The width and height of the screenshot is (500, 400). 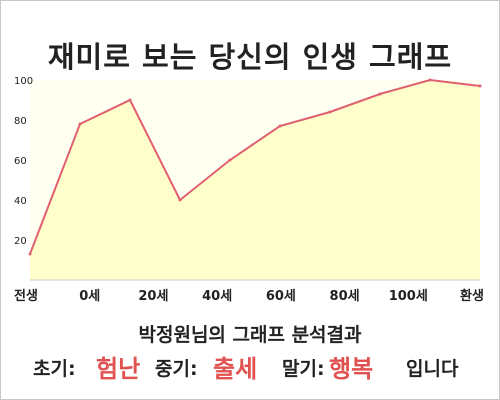 What do you see at coordinates (23, 81) in the screenshot?
I see `y-tick-label: 100` at bounding box center [23, 81].